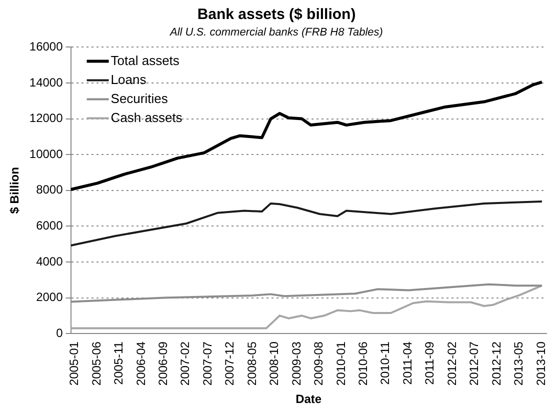 The width and height of the screenshot is (555, 413). What do you see at coordinates (407, 363) in the screenshot?
I see `x-tick-label: 2011-04` at bounding box center [407, 363].